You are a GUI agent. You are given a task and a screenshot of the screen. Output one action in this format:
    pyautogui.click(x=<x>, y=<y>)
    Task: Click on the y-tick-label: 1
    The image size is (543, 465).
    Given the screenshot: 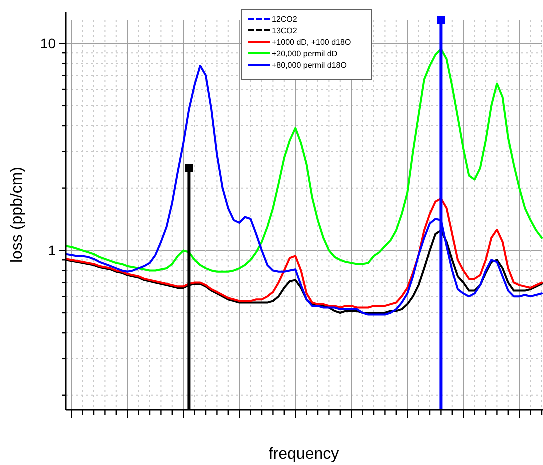 What is the action you would take?
    pyautogui.click(x=52, y=250)
    